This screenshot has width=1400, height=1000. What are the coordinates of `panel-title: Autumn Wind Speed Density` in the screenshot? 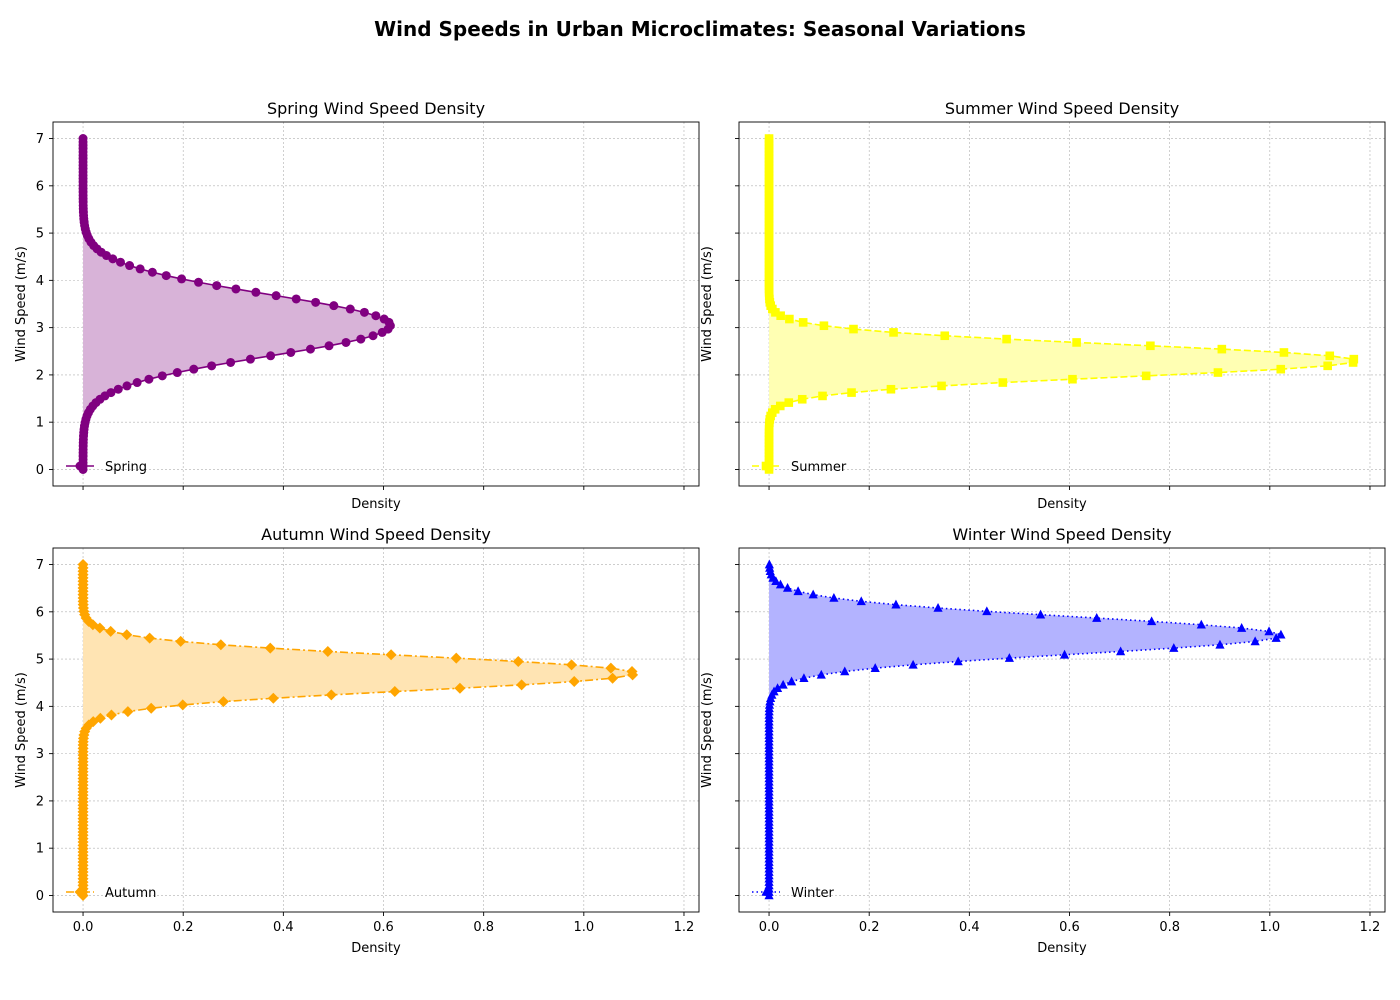 It's located at (376, 534).